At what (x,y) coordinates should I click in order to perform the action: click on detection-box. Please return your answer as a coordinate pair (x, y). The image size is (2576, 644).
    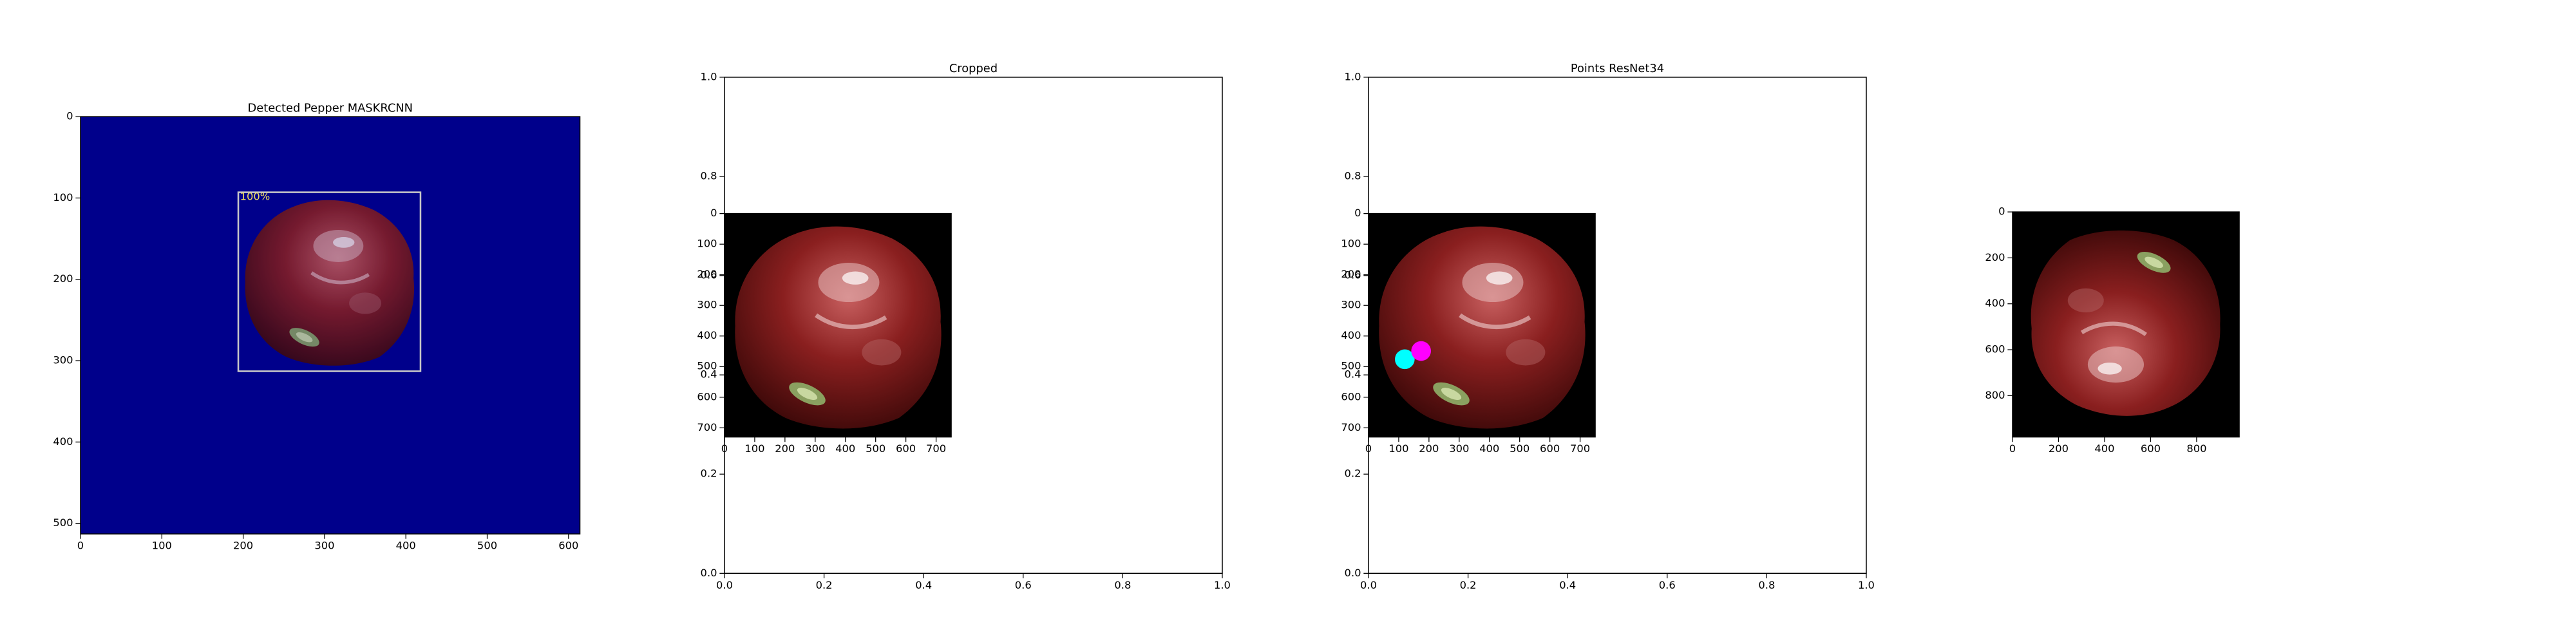
    Looking at the image, I should click on (329, 281).